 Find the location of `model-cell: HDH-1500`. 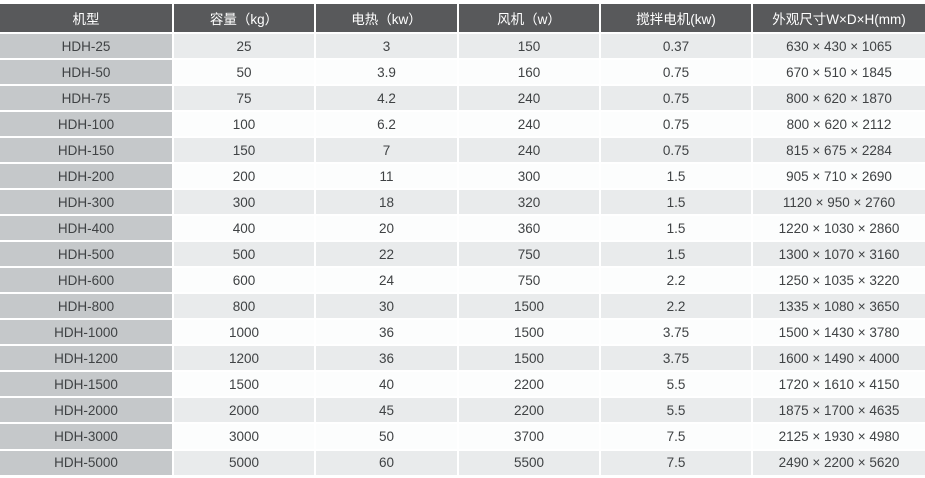

model-cell: HDH-1500 is located at coordinates (87, 384).